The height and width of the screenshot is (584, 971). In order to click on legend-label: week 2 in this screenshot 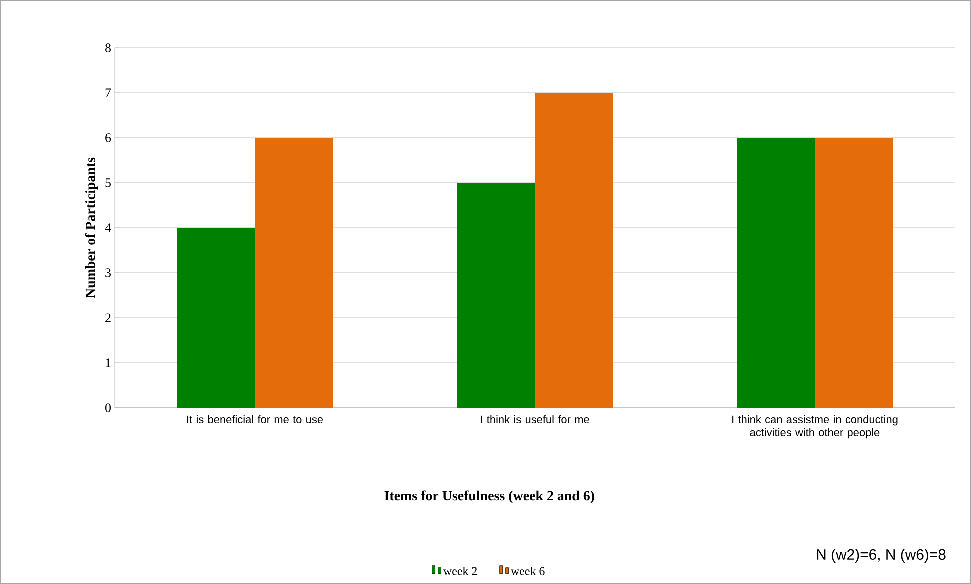, I will do `click(460, 571)`.